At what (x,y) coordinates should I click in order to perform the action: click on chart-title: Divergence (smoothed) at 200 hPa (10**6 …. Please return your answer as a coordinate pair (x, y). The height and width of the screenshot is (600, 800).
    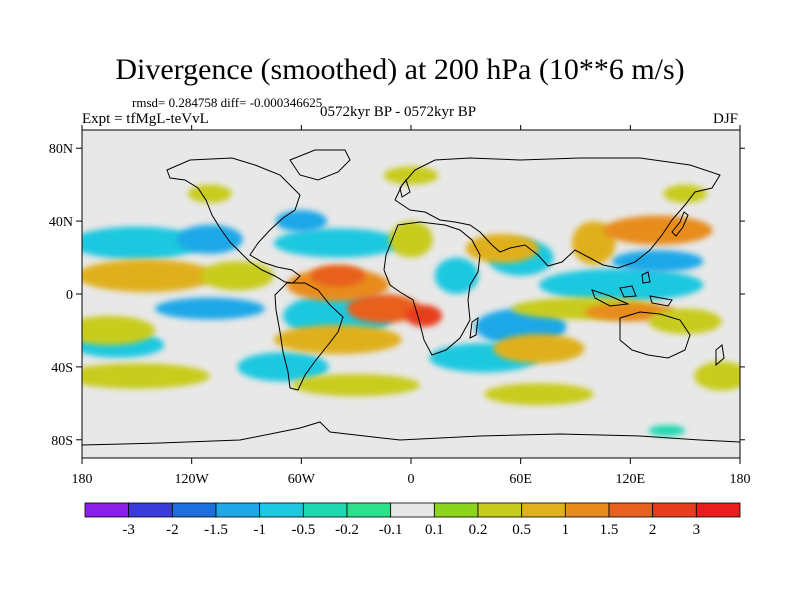
    Looking at the image, I should click on (400, 69).